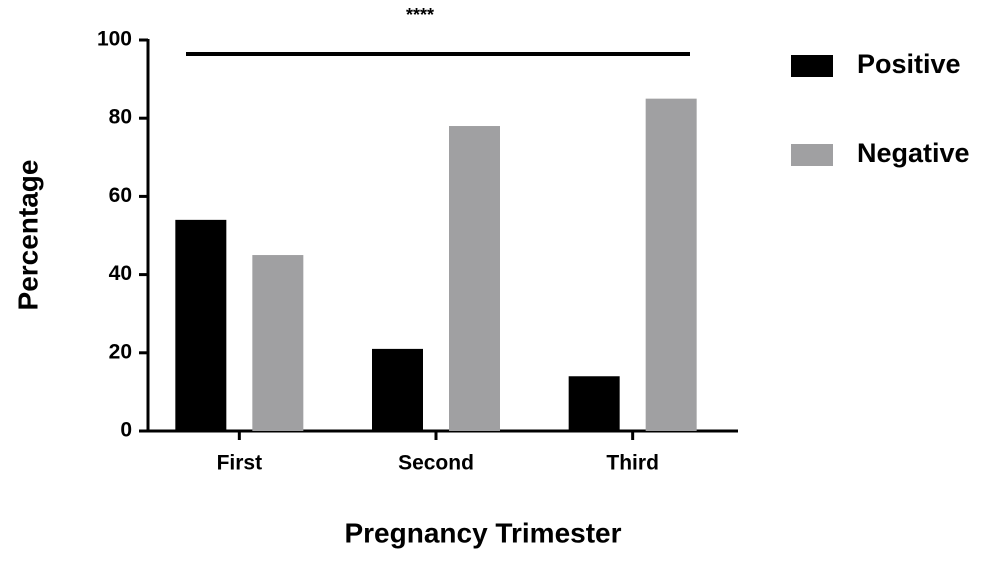 Image resolution: width=1000 pixels, height=561 pixels. I want to click on legend-label: Negative, so click(913, 153).